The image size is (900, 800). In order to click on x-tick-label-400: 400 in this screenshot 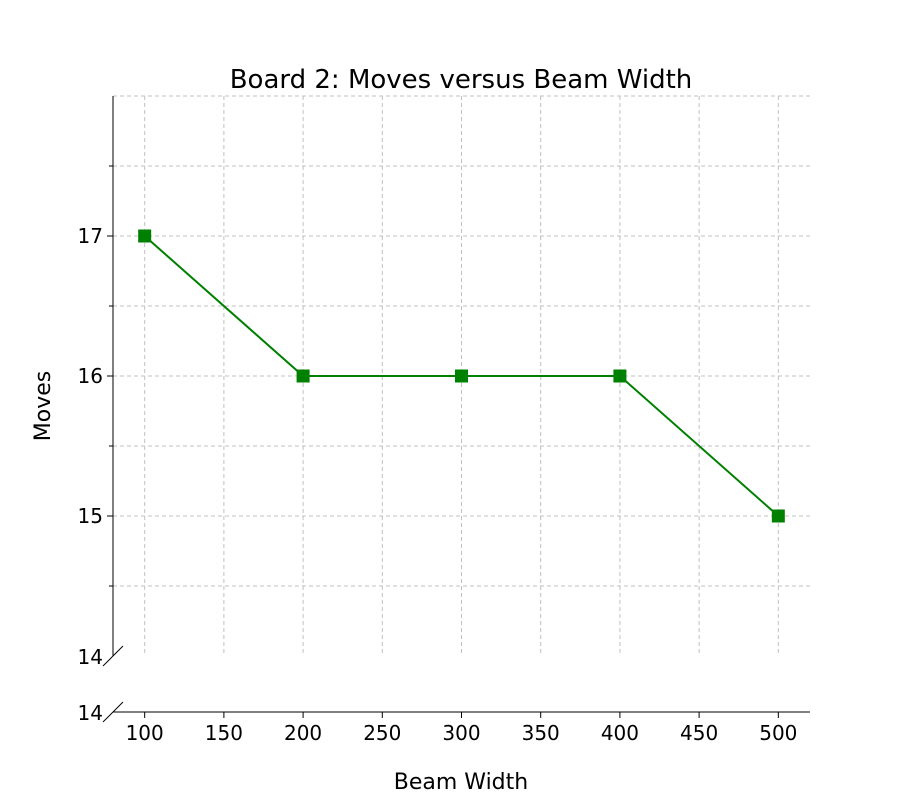, I will do `click(620, 733)`.